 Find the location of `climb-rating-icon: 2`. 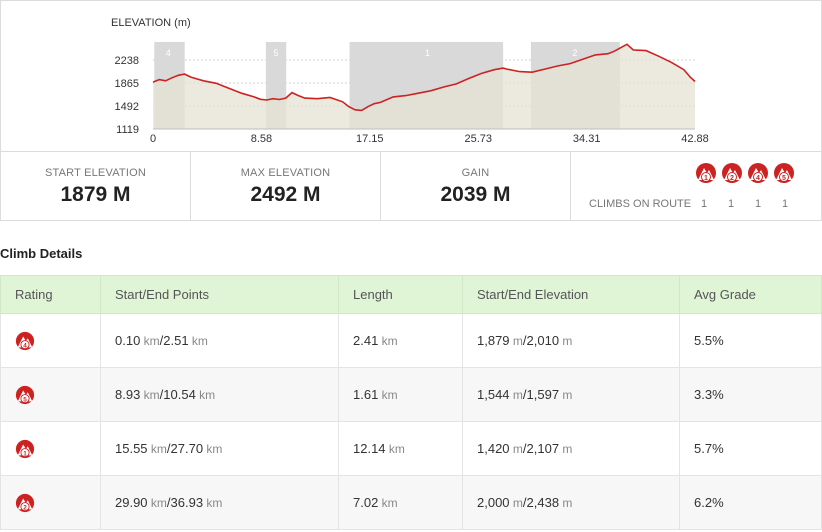

climb-rating-icon: 2 is located at coordinates (25, 502).